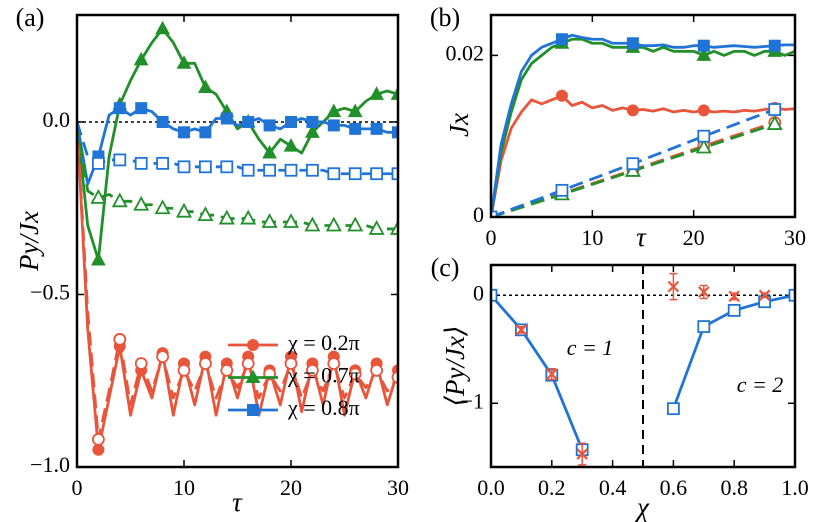 The width and height of the screenshot is (831, 522). I want to click on x-axis-label: χ, so click(642, 507).